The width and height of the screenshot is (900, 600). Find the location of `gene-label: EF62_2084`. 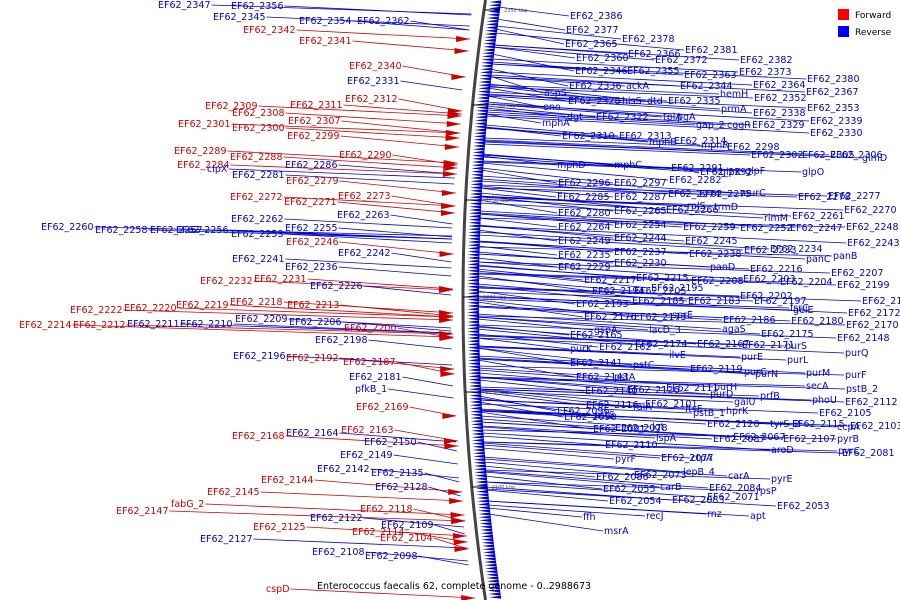

gene-label: EF62_2084 is located at coordinates (735, 488).